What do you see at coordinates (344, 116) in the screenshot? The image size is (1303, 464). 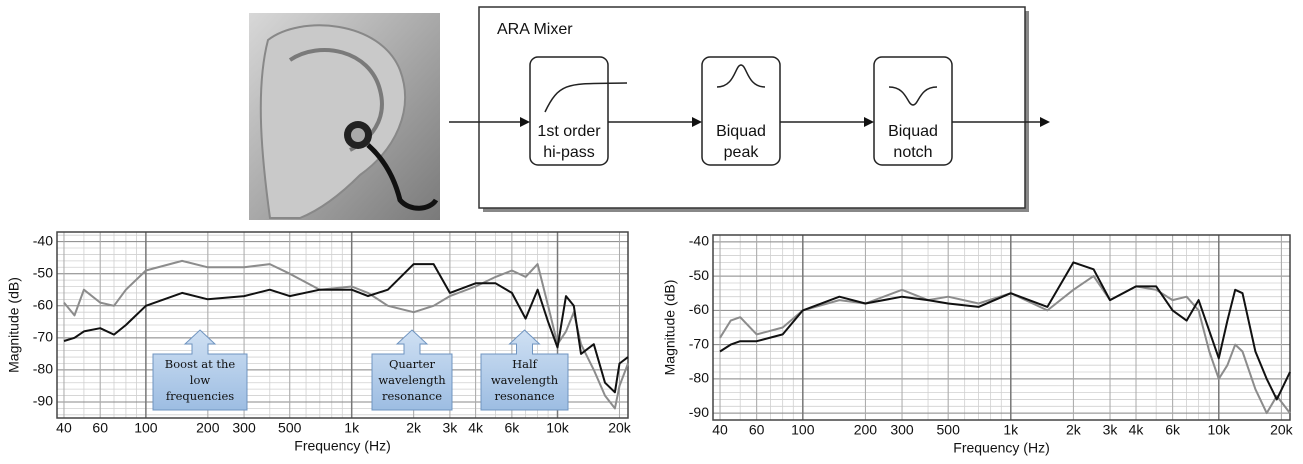 I see `ear-photo` at bounding box center [344, 116].